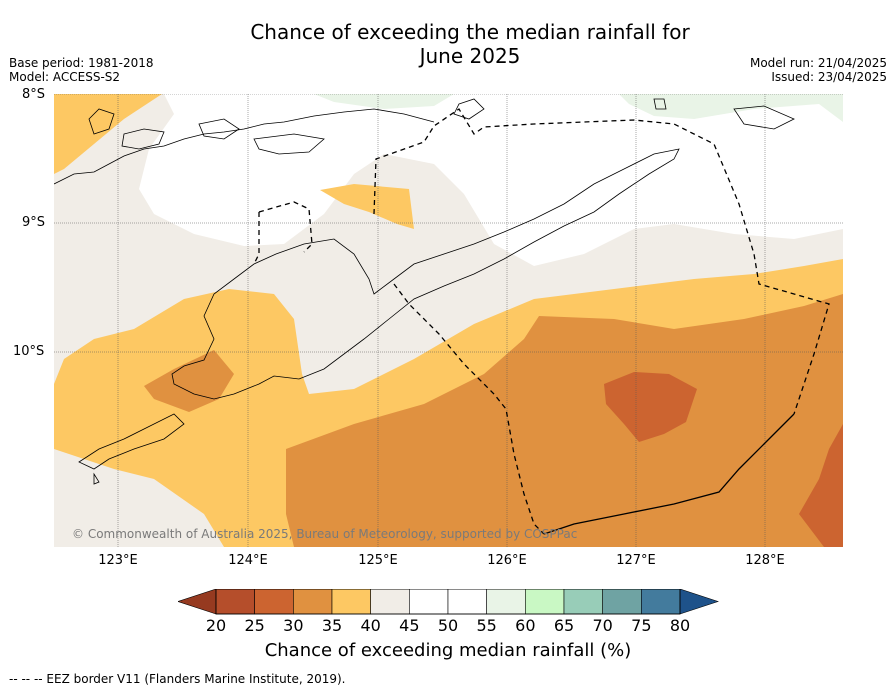  Describe the element at coordinates (254, 625) in the screenshot. I see `colorbar-tick-label: 25` at that location.